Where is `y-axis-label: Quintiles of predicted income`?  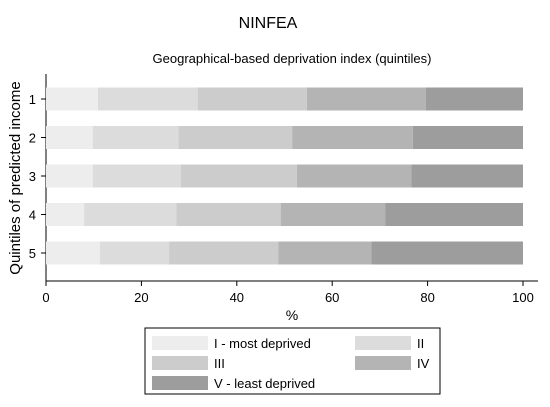
y-axis-label: Quintiles of predicted income is located at coordinates (15, 177).